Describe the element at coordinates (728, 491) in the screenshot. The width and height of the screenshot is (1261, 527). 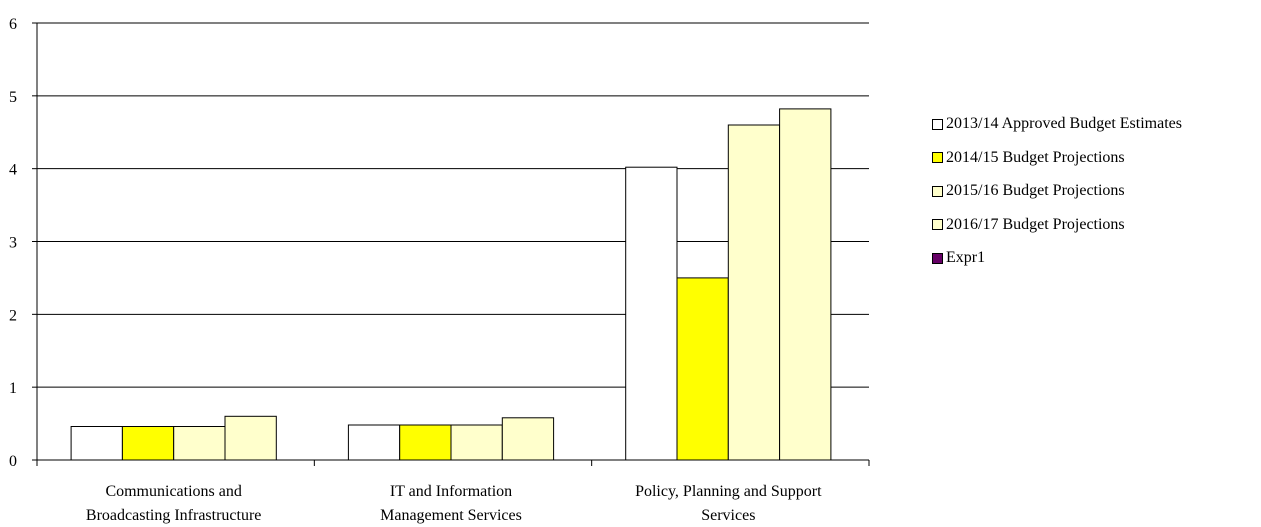
I see `x-tick-label: Policy, Planning and Support` at that location.